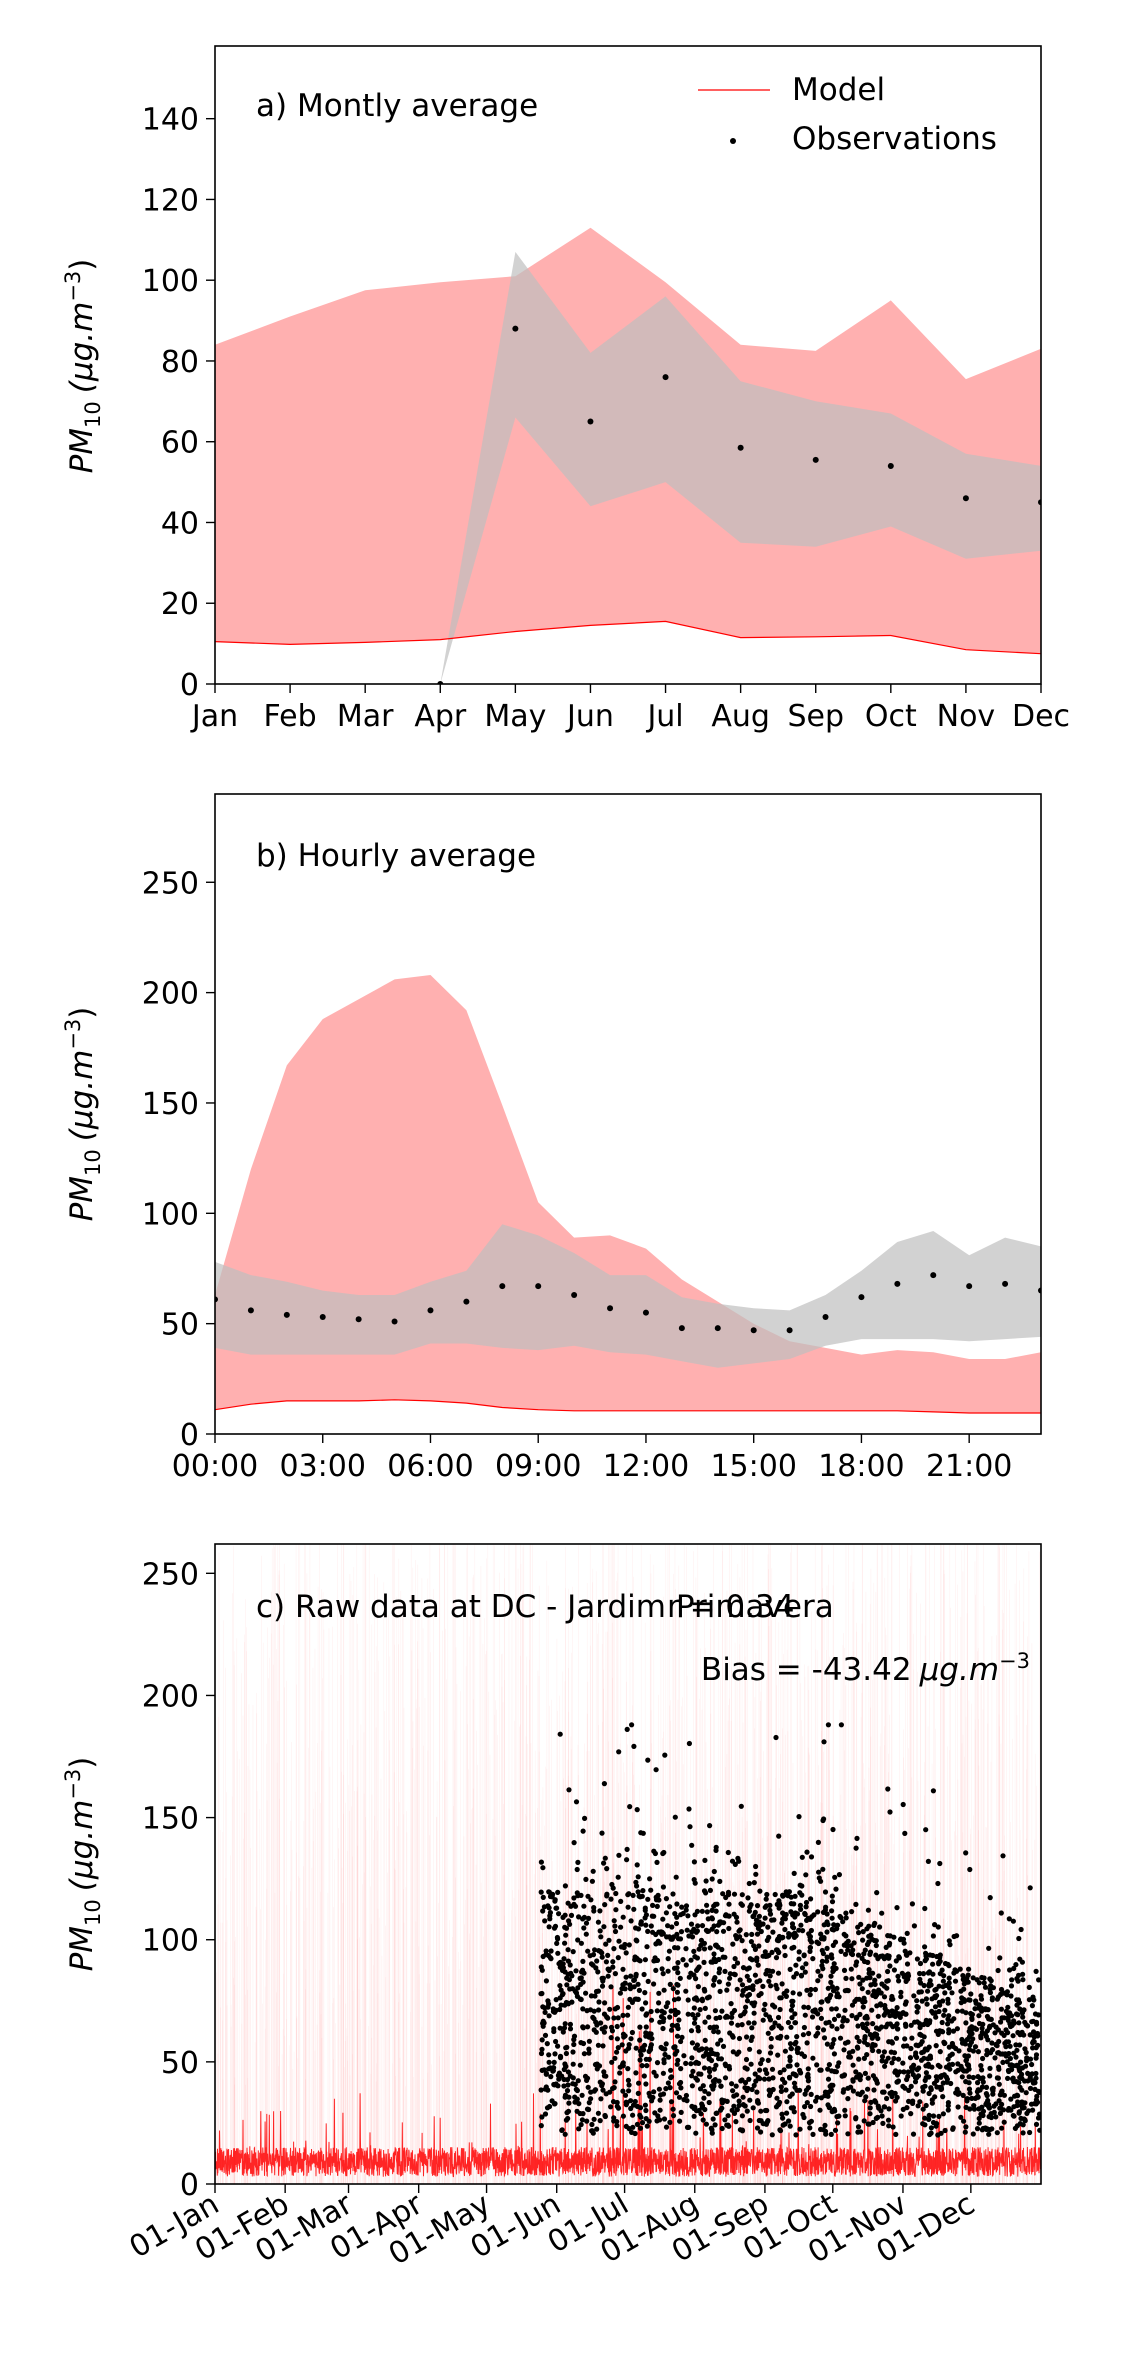 Image resolution: width=1122 pixels, height=2362 pixels. Describe the element at coordinates (180, 1325) in the screenshot. I see `y-tick-label: 50` at that location.